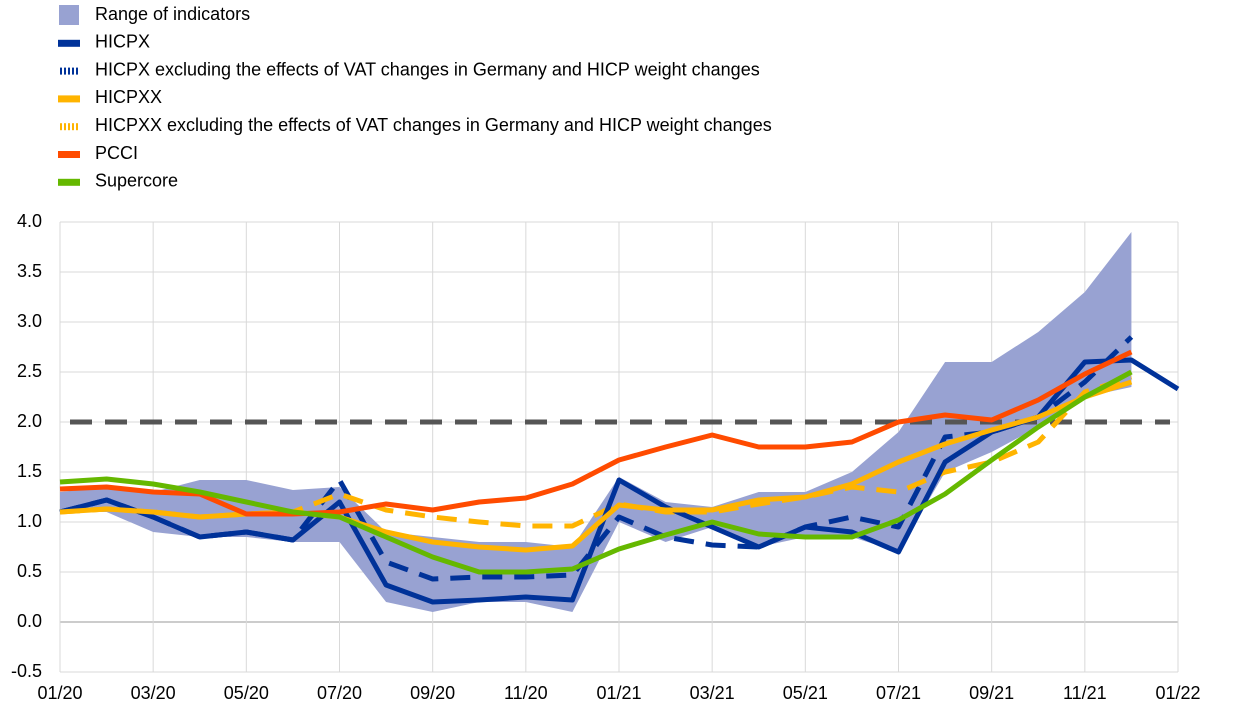  Describe the element at coordinates (29, 271) in the screenshot. I see `y-tick-label: 3.5` at that location.